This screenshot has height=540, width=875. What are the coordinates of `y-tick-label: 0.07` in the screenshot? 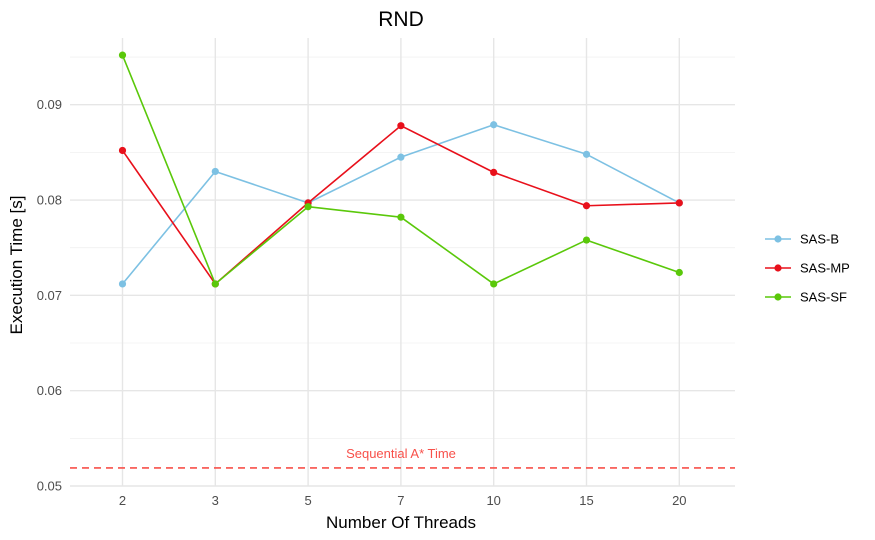 It's located at (49, 295).